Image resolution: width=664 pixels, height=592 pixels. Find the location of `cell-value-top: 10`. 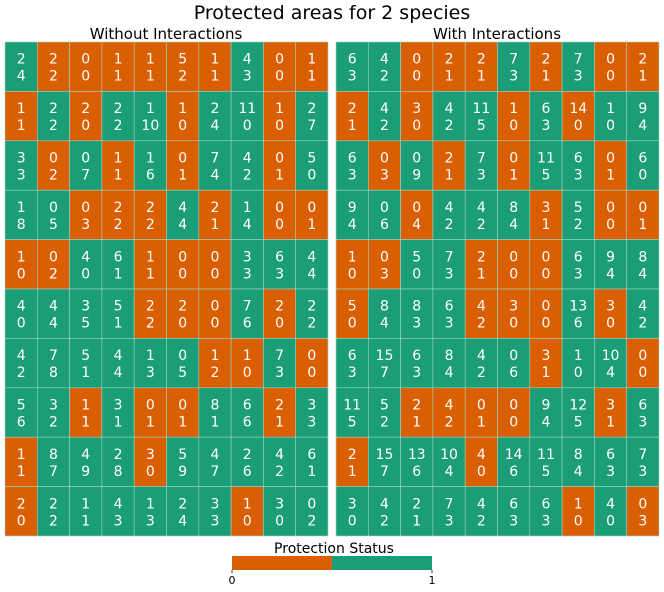

cell-value-top: 10 is located at coordinates (449, 455).